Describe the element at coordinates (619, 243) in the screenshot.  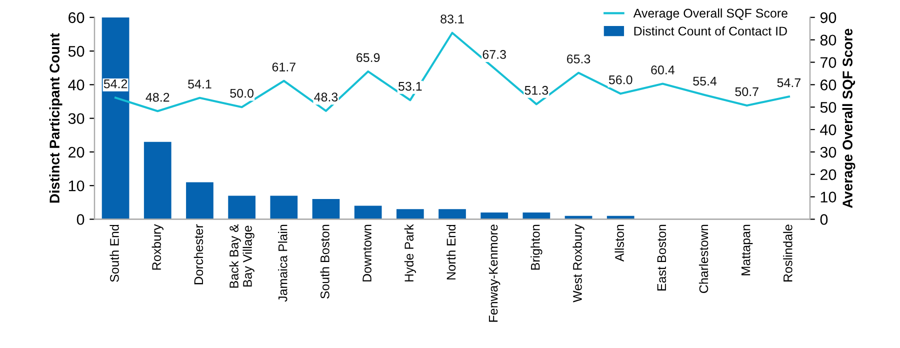
I see `x-tick-label: Allston` at that location.